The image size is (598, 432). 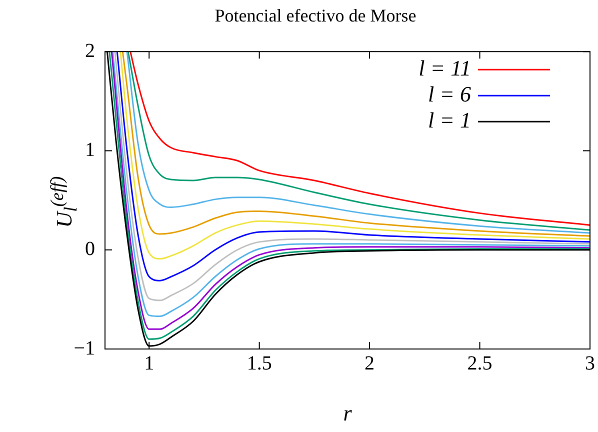 I want to click on x-tick-label: 1.5, so click(x=259, y=363).